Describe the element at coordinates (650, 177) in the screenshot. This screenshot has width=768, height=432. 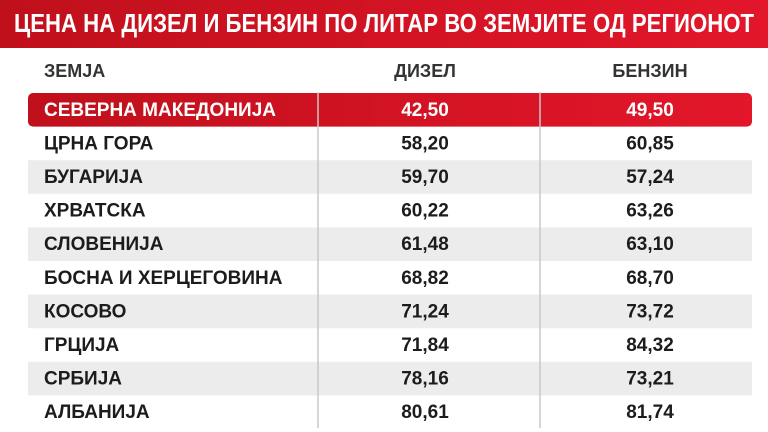
I see `price: 57,24` at that location.